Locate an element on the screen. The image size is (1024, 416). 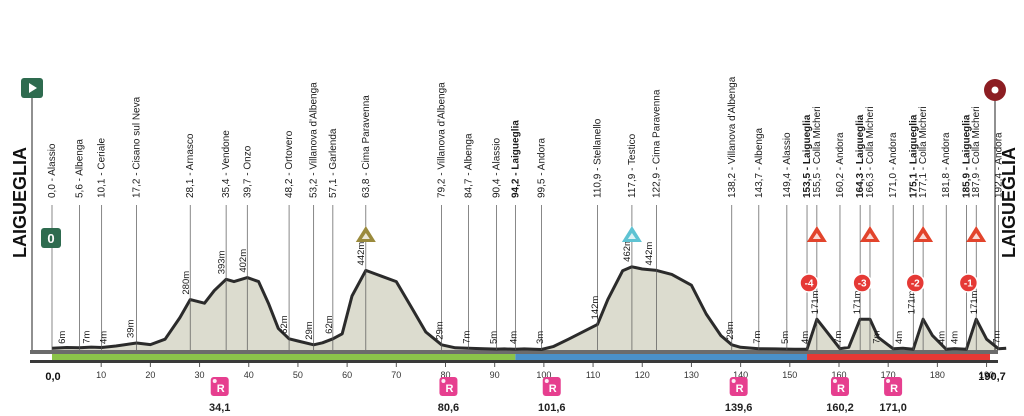
waypoint-name: - Onzo is located at coordinates (247, 161).